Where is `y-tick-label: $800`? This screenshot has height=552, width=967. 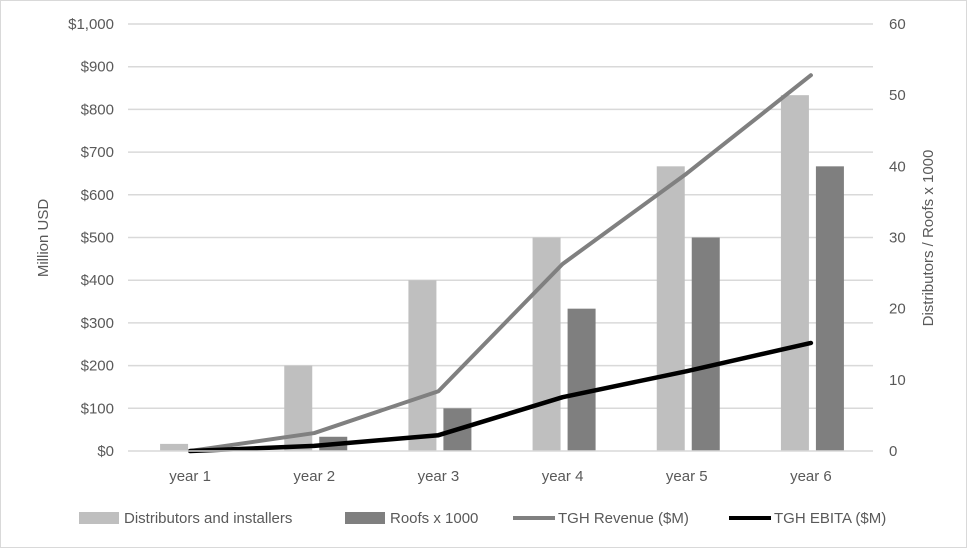 y-tick-label: $800 is located at coordinates (97, 109).